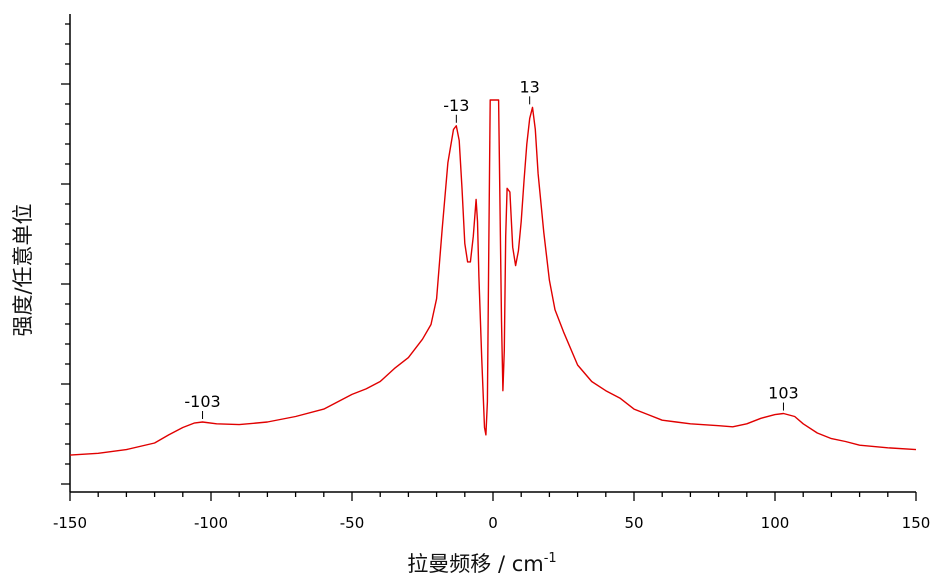  What do you see at coordinates (475, 564) in the screenshot?
I see `x-axis-title-text: 拉曼频移 / cm` at bounding box center [475, 564].